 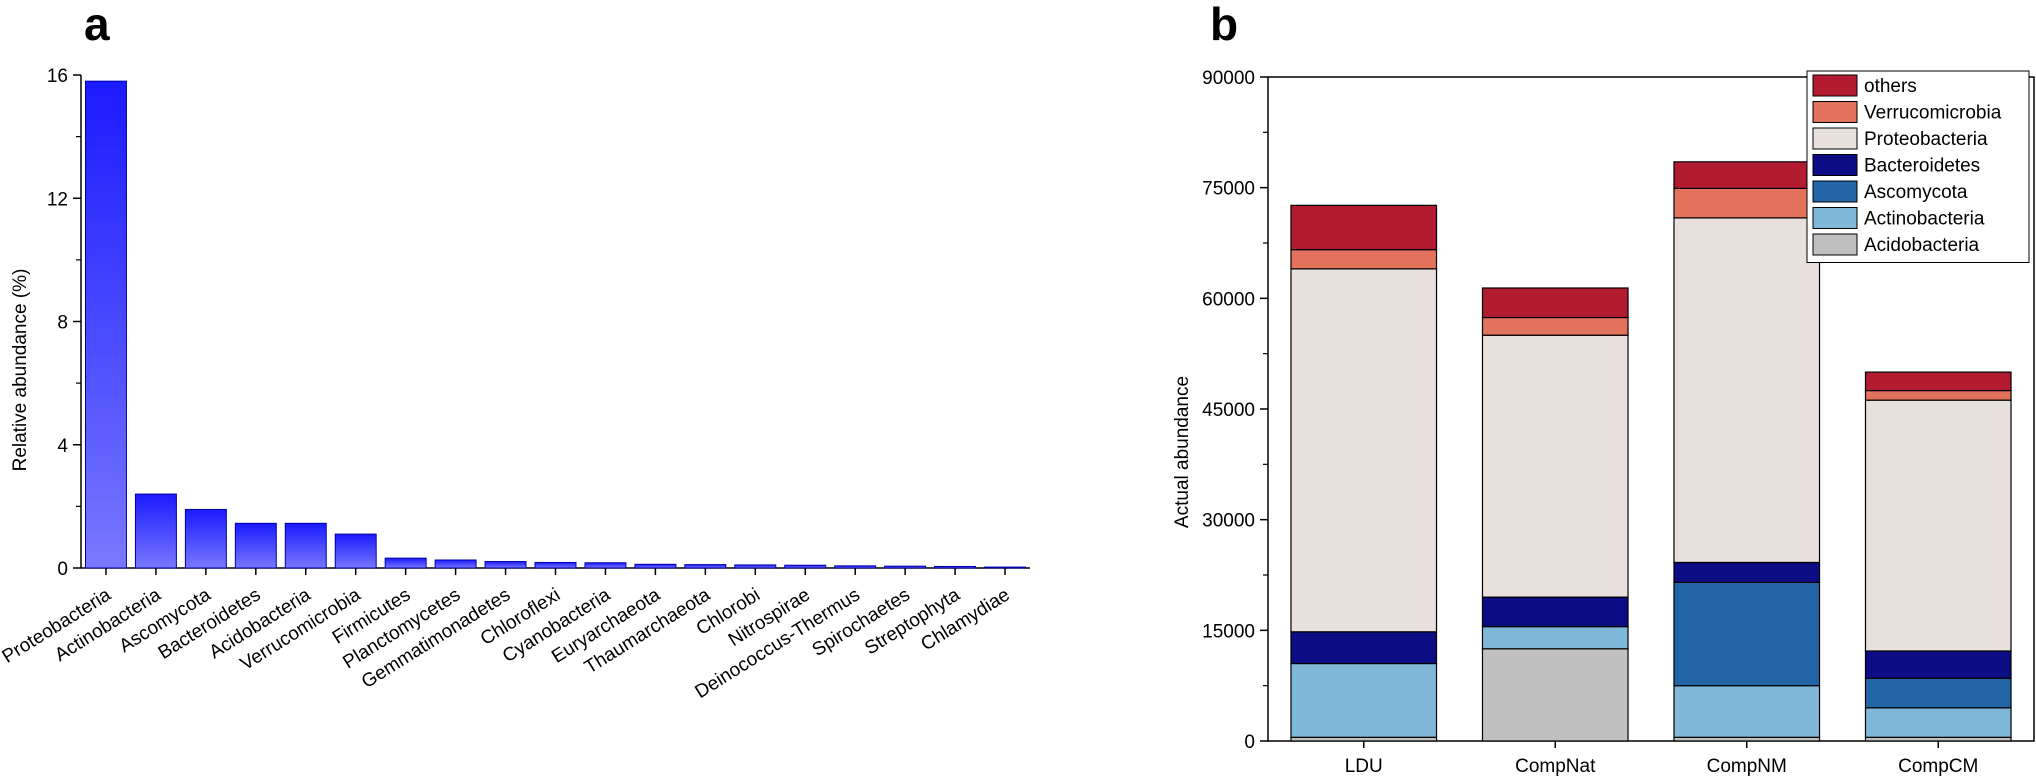 I want to click on panel-a-y-ticks: 0 4 8 12 16, so click(x=64, y=323).